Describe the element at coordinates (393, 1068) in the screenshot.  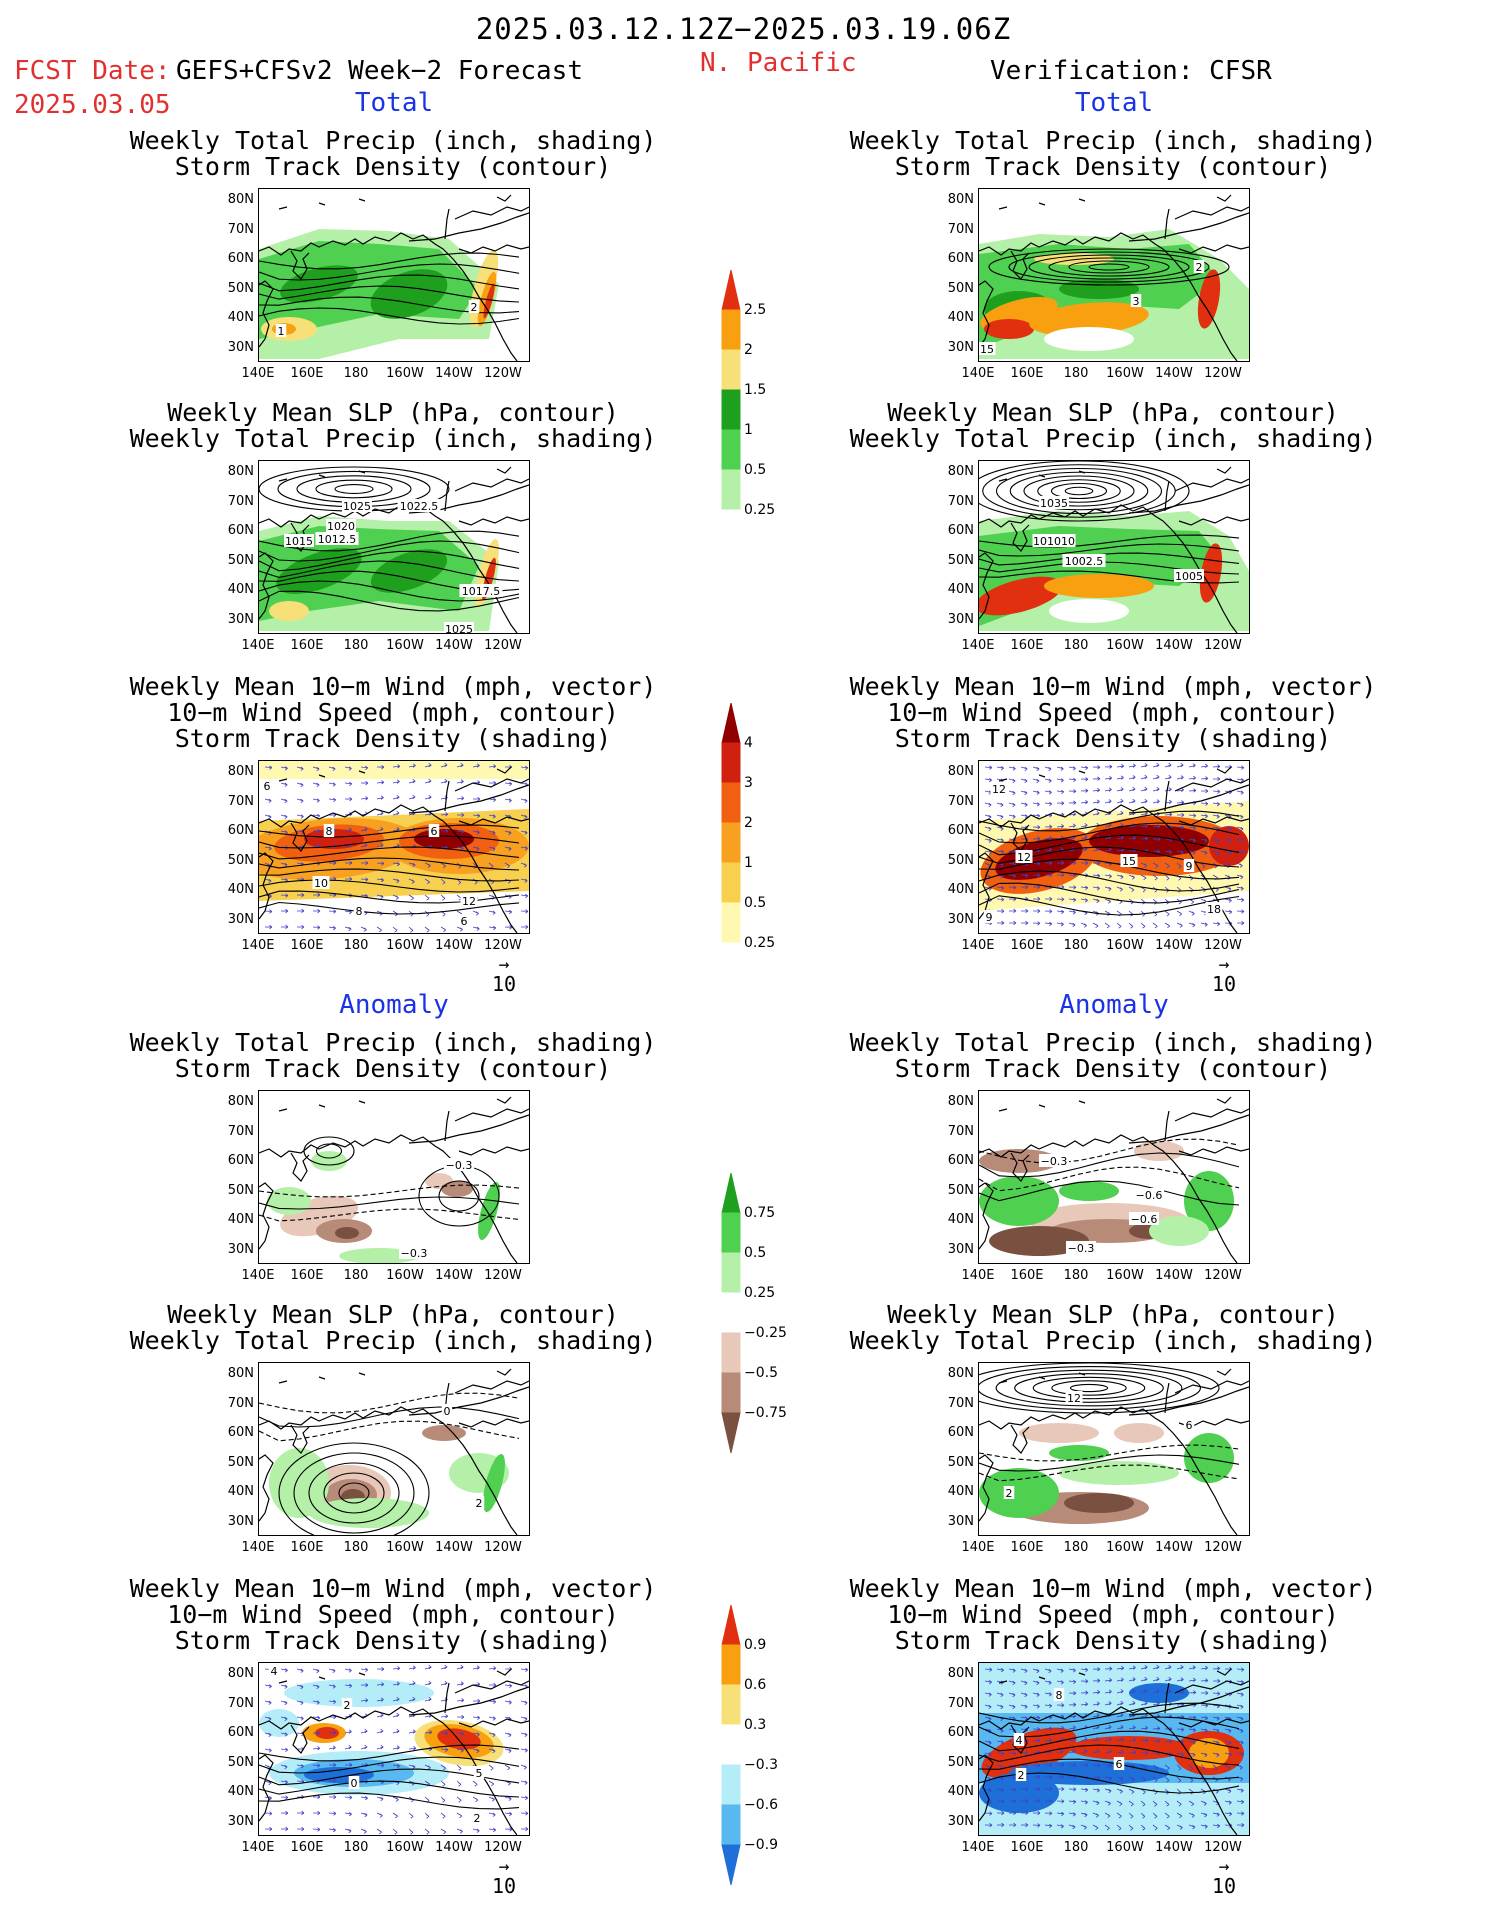
I see `panel-title-line: Storm Track Density (contour)` at that location.